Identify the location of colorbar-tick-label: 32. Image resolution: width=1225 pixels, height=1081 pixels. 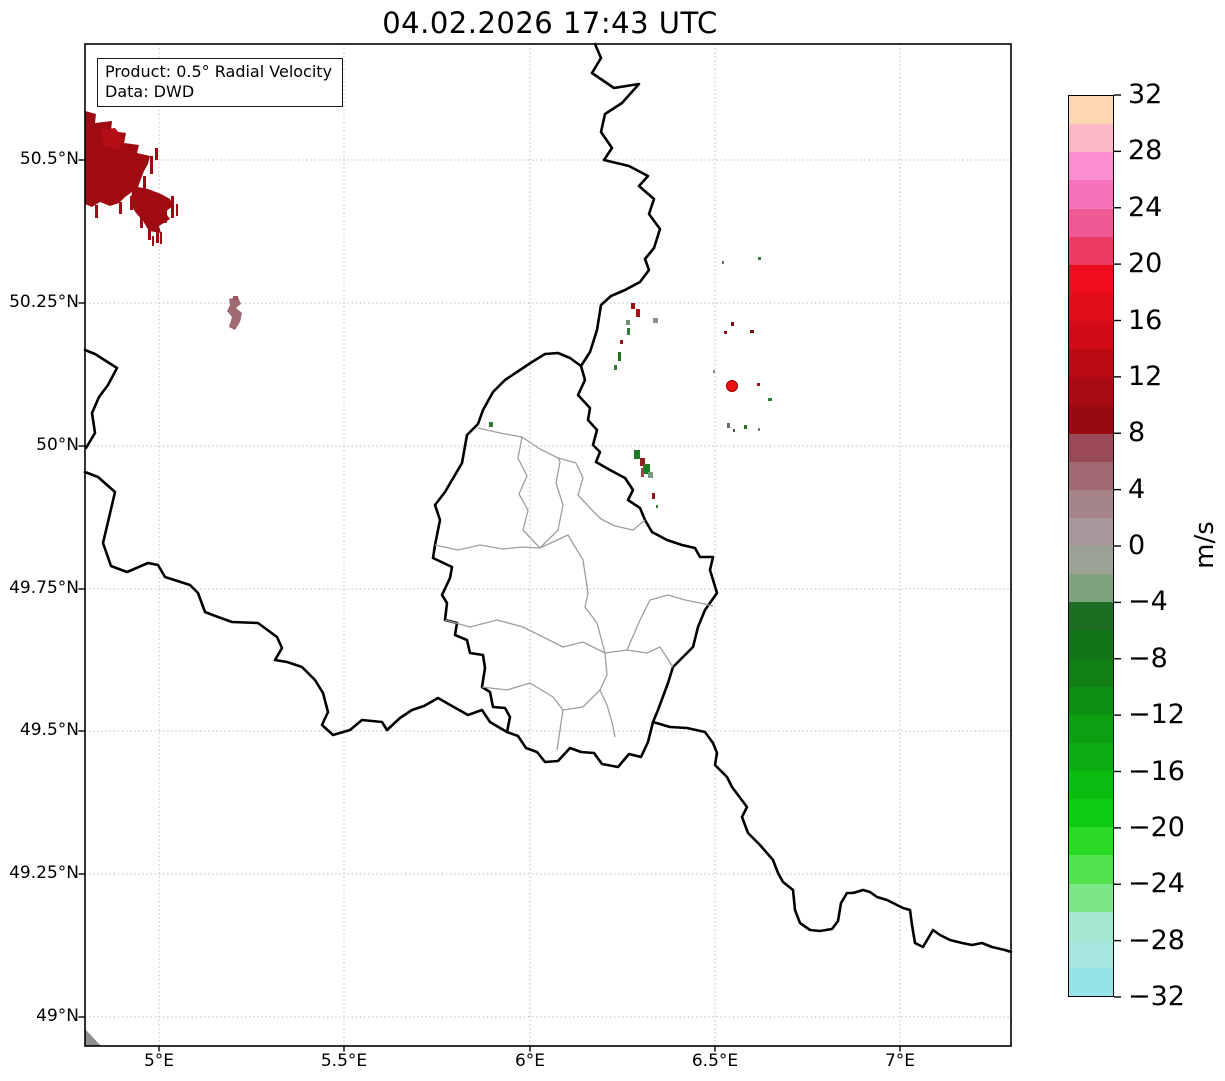
(1145, 94).